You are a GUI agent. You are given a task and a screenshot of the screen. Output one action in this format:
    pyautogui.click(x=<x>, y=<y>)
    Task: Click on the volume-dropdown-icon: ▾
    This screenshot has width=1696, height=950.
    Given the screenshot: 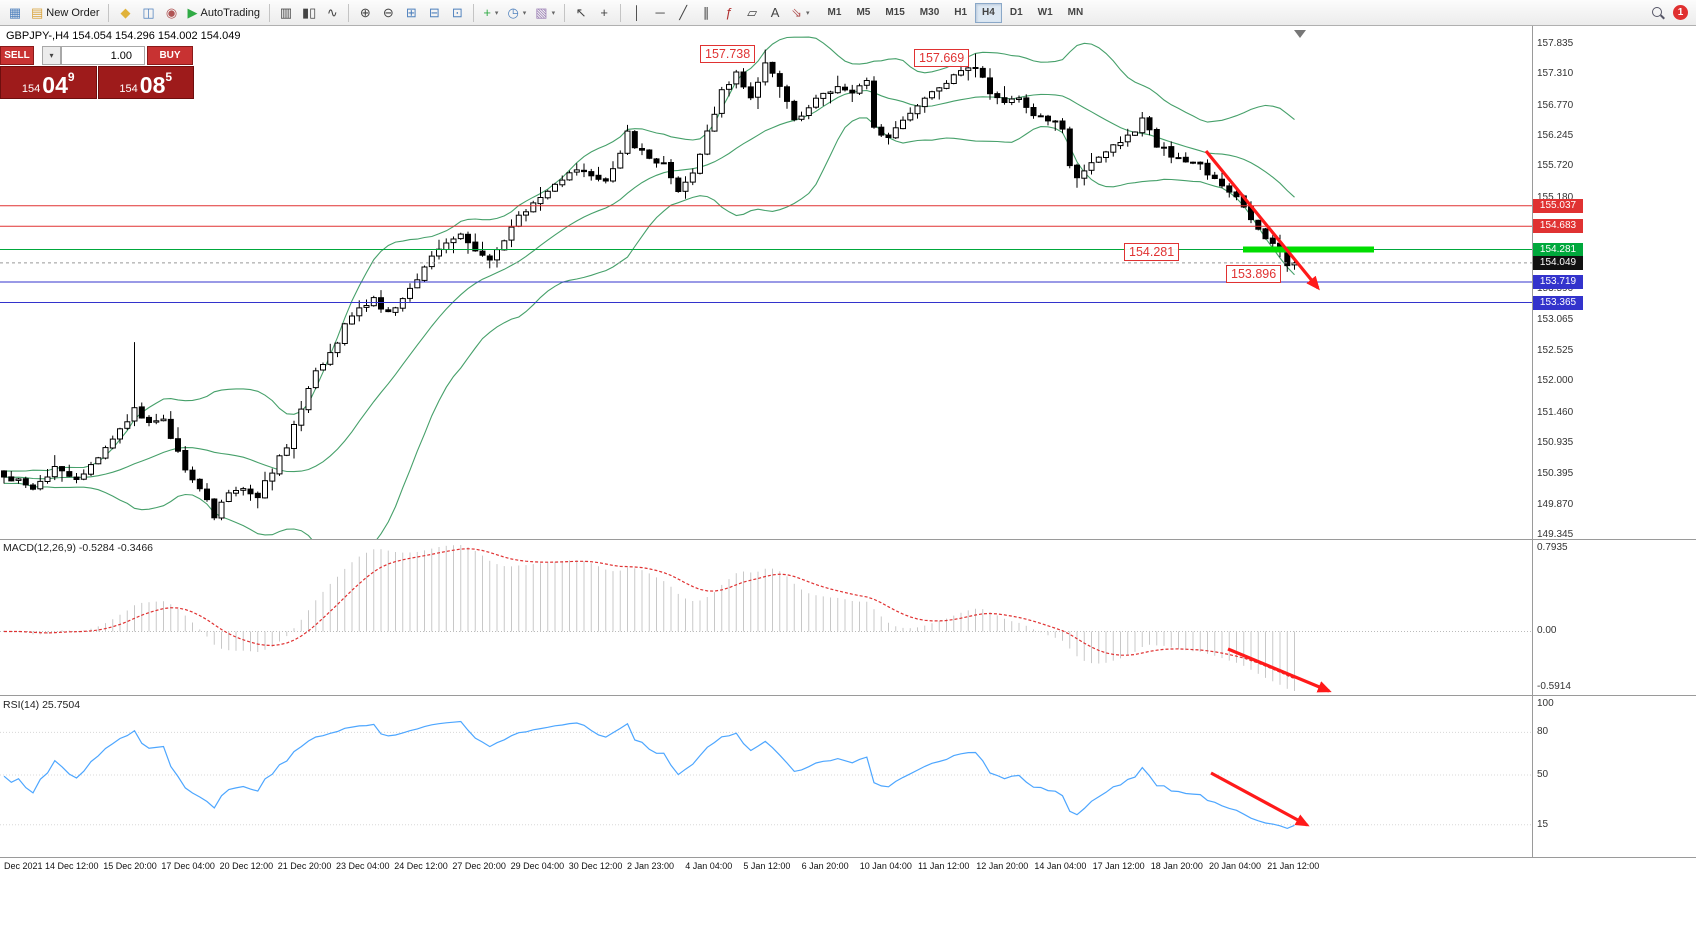 What is the action you would take?
    pyautogui.click(x=51, y=55)
    